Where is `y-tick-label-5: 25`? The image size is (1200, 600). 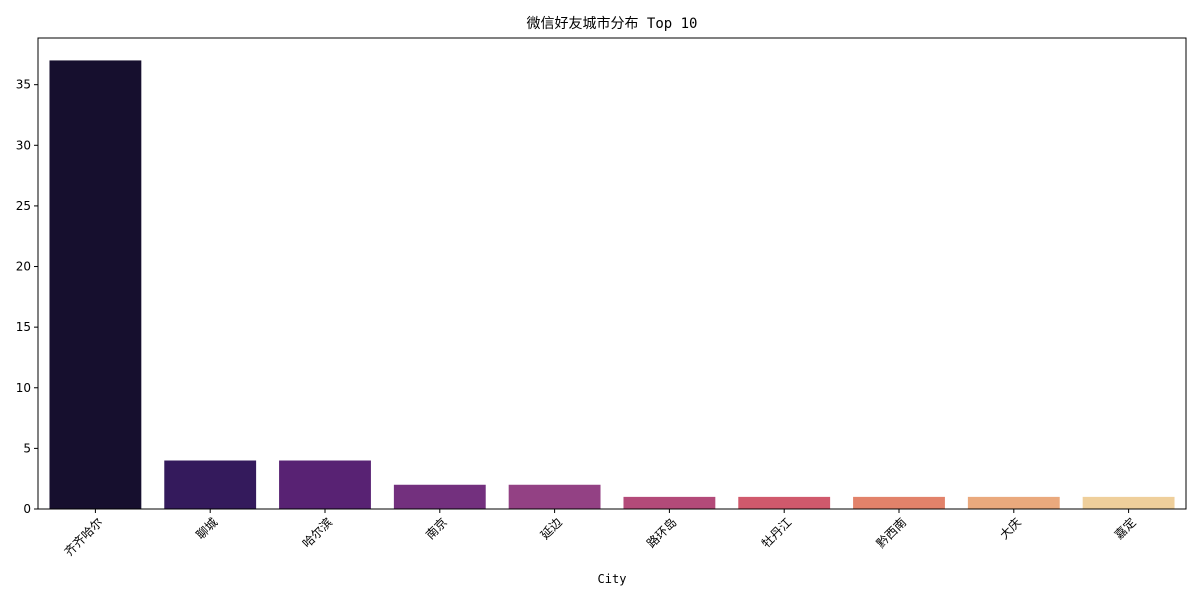 y-tick-label-5: 25 is located at coordinates (23, 206).